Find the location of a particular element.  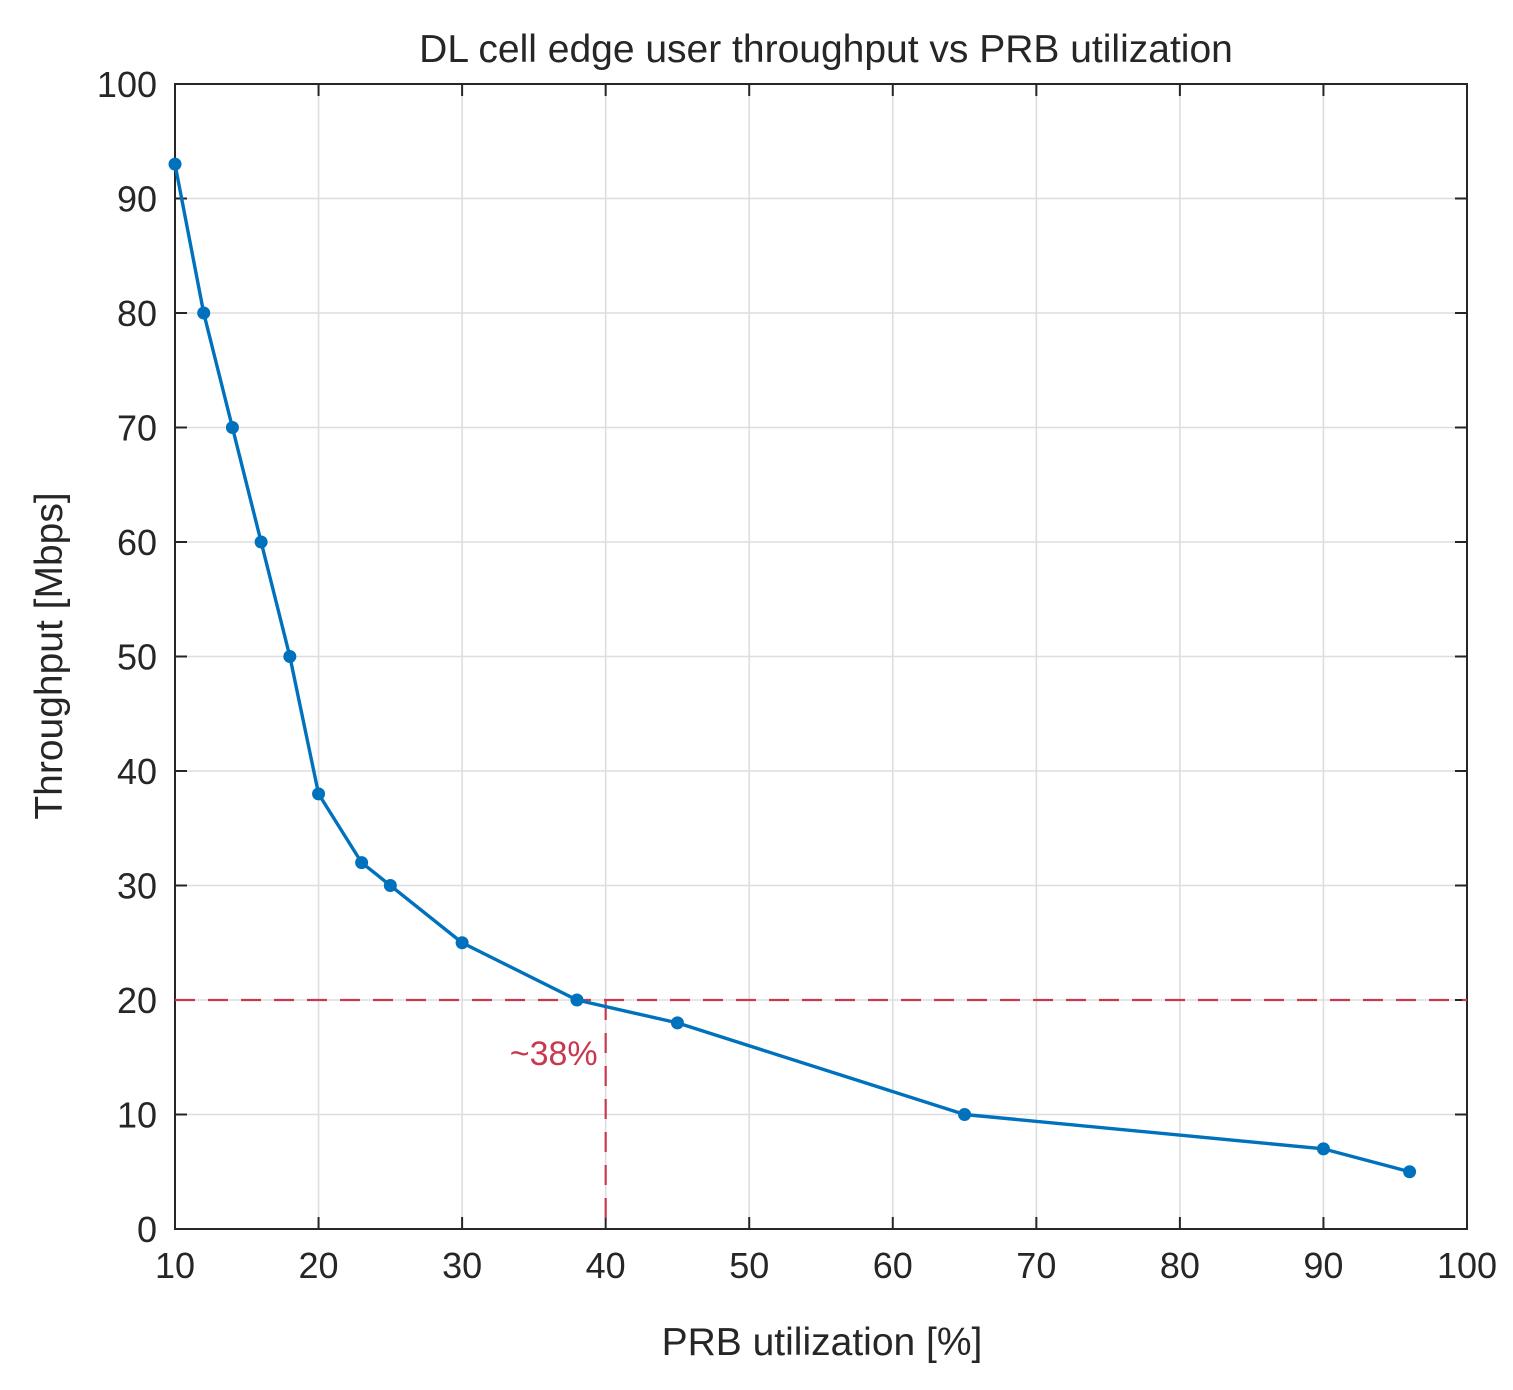

x-tick-label: 20 is located at coordinates (319, 1265).